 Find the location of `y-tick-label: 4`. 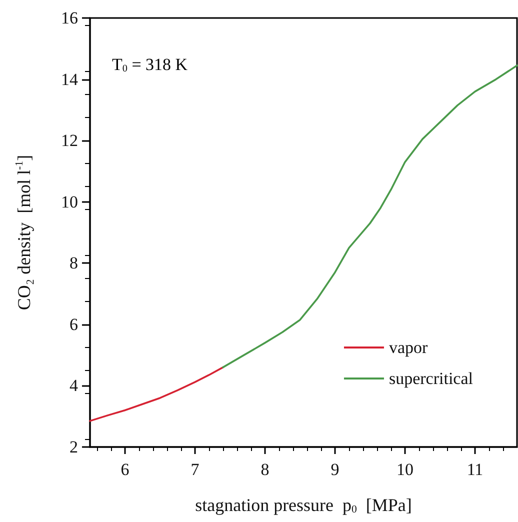

y-tick-label: 4 is located at coordinates (74, 386).